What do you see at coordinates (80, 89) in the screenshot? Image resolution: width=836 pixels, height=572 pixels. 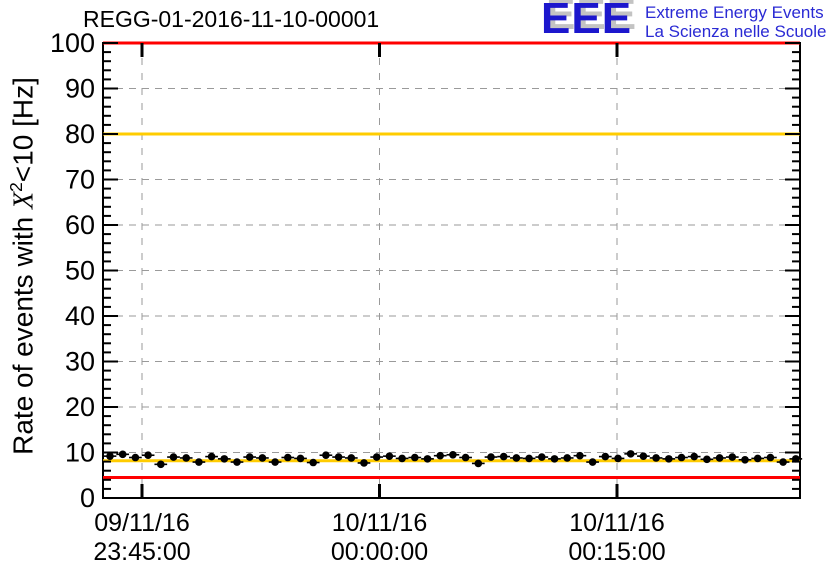 I see `y-tick-label: 90` at bounding box center [80, 89].